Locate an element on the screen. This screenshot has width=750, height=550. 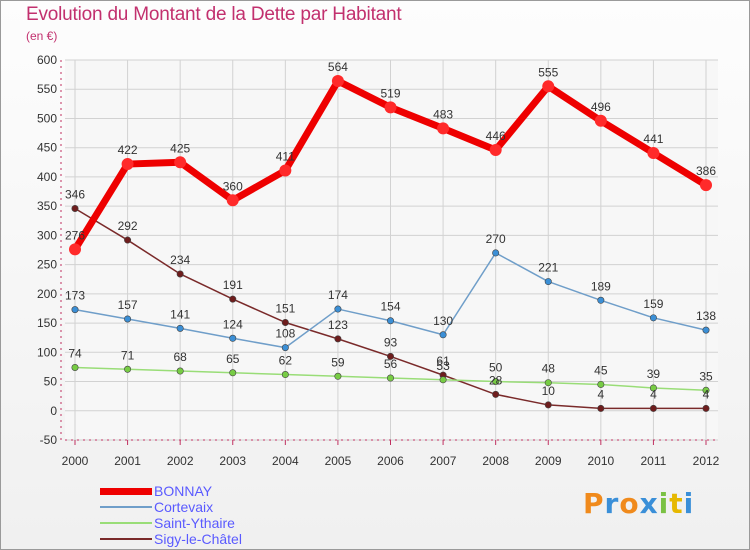
y-tick-label: 100 is located at coordinates (47, 352).